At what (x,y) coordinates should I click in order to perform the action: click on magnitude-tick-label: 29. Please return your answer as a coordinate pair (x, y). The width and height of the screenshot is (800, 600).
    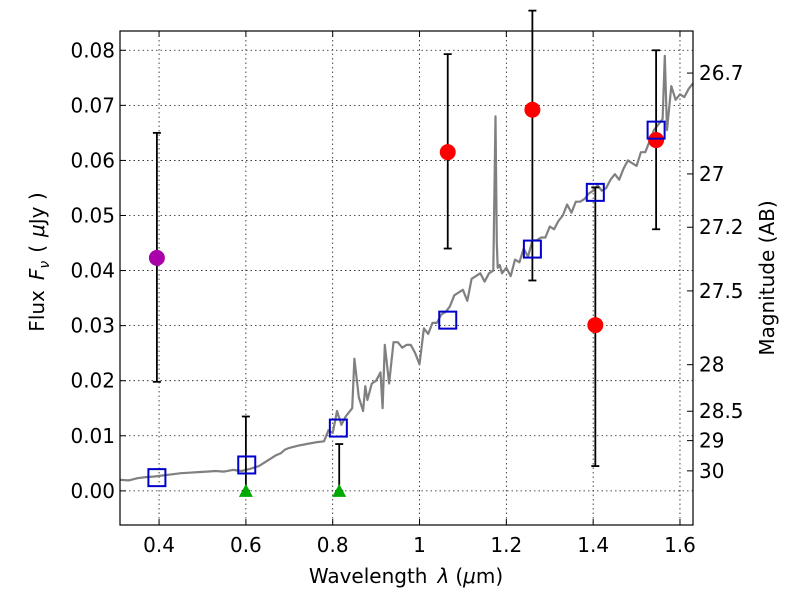
    Looking at the image, I should click on (711, 441).